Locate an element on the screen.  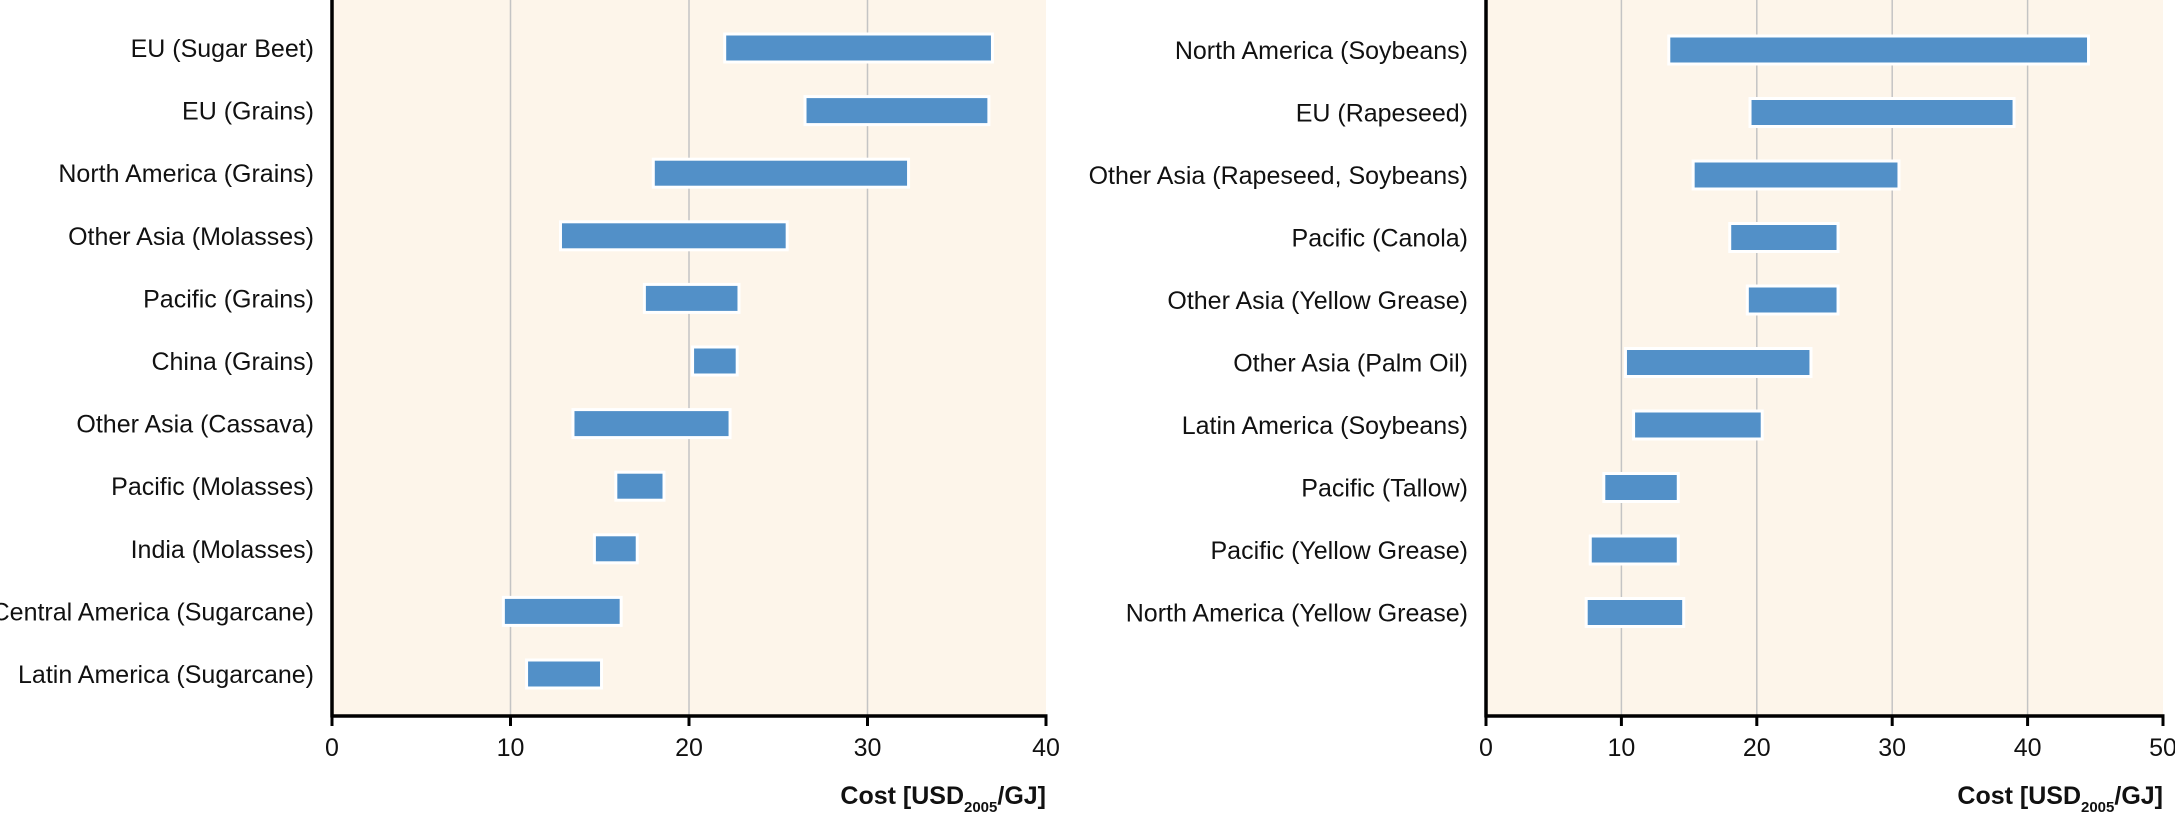
x-tick-label: 50 is located at coordinates (2162, 748).